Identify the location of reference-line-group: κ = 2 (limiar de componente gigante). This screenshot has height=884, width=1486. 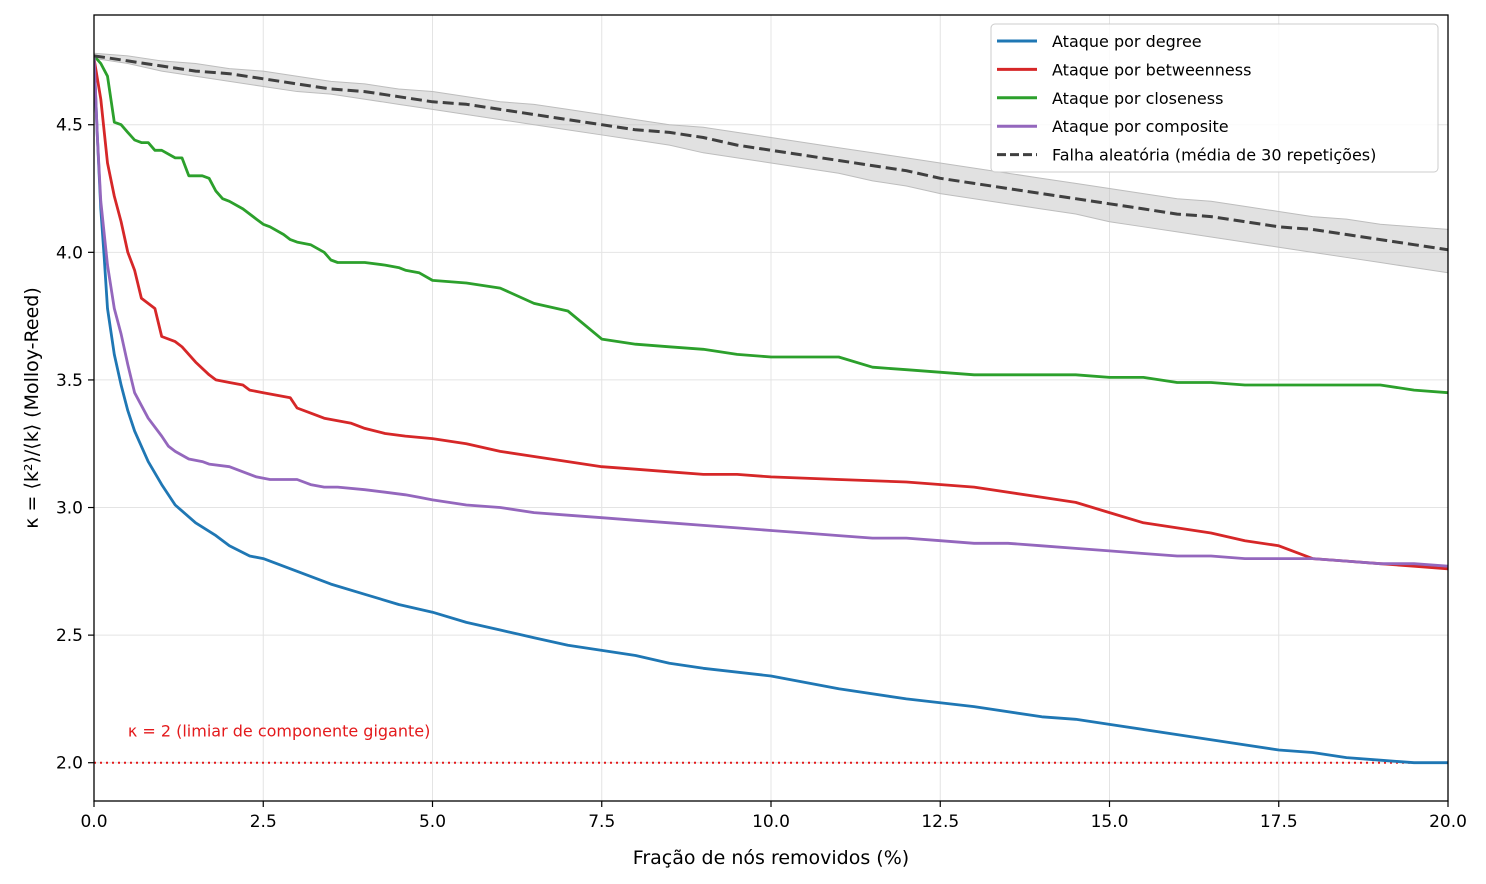
(771, 743).